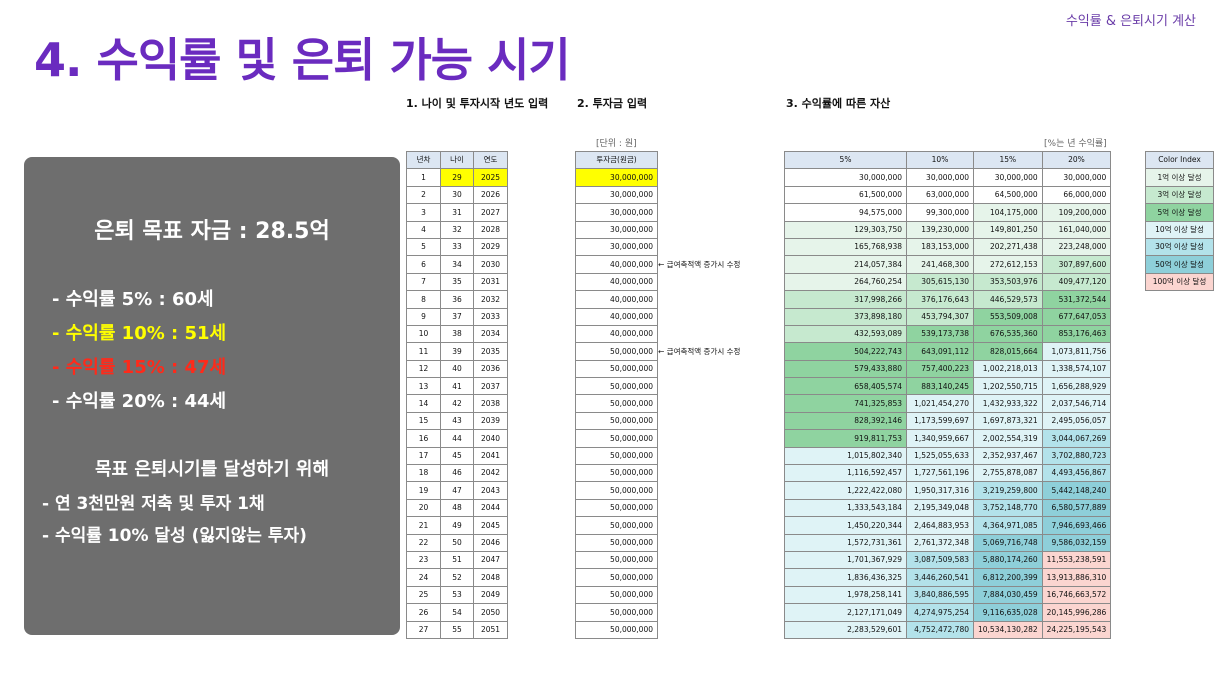 Image resolution: width=1216 pixels, height=684 pixels. What do you see at coordinates (490, 160) in the screenshot?
I see `header-year: 연도` at bounding box center [490, 160].